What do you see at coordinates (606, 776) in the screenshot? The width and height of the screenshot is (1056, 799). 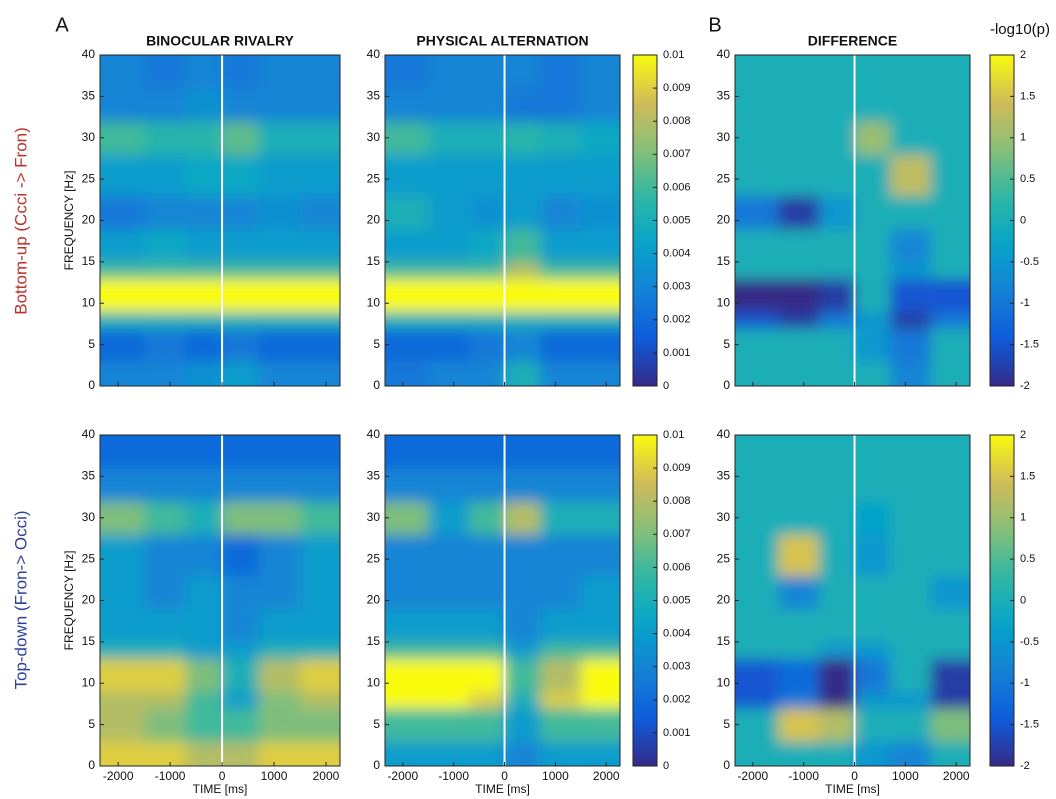 I see `x-tick-label: 2000` at bounding box center [606, 776].